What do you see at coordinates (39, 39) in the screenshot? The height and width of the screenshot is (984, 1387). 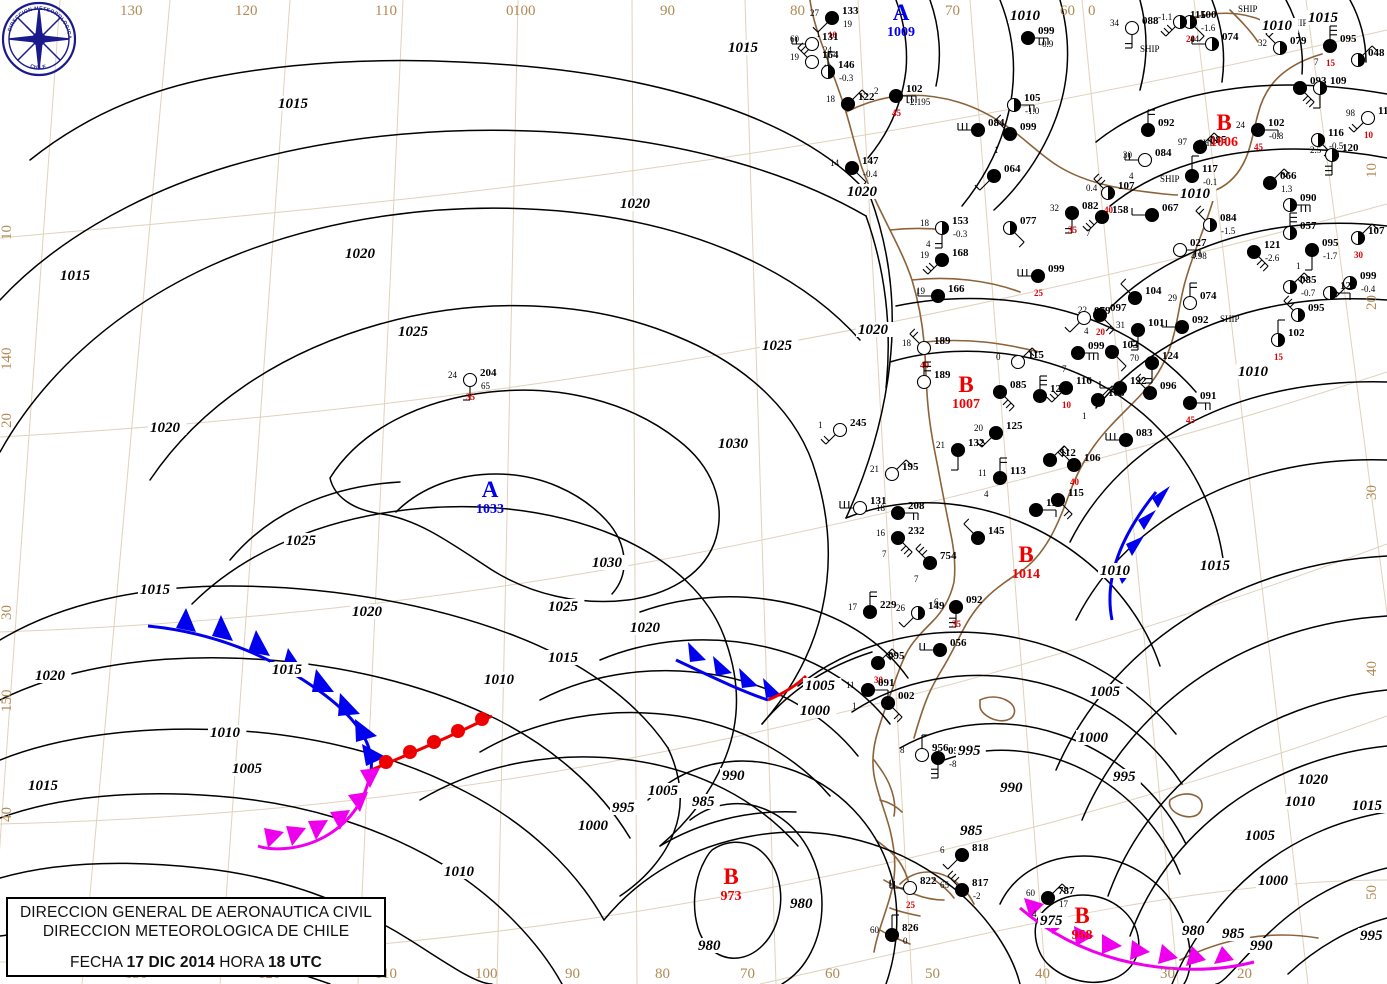 I see `compass-rose-icon` at bounding box center [39, 39].